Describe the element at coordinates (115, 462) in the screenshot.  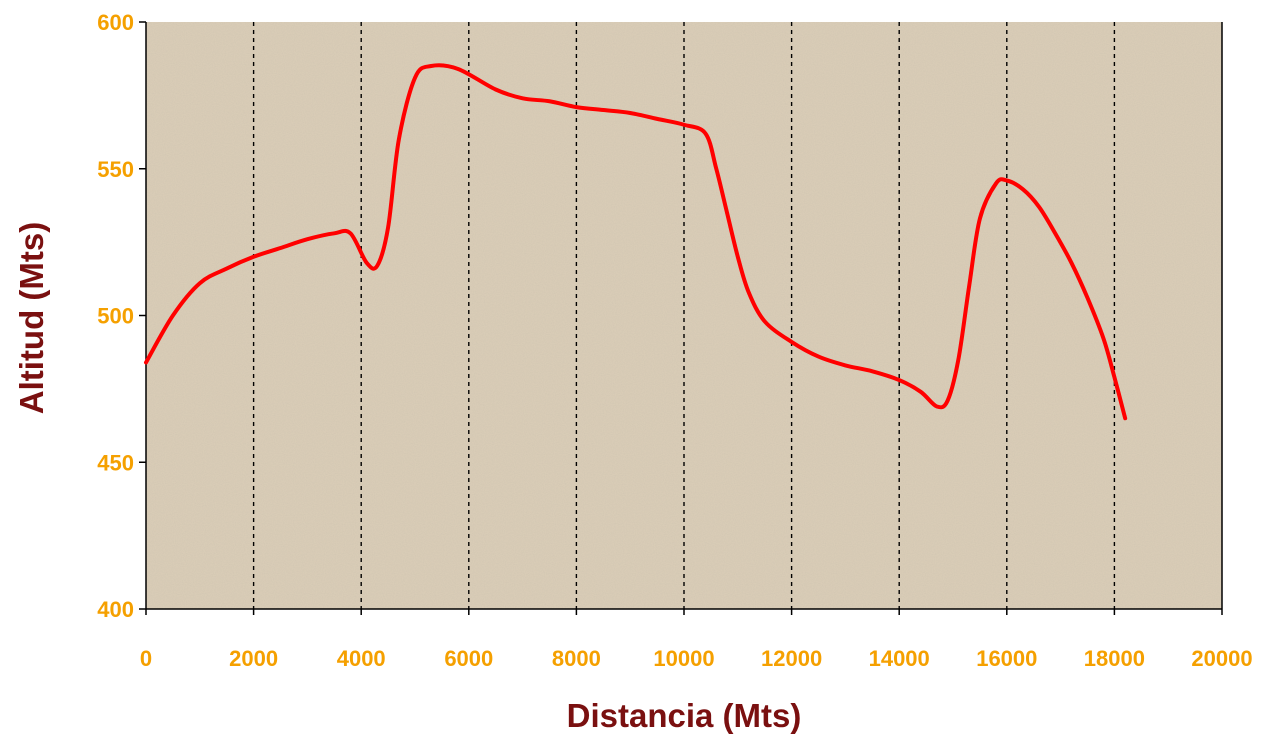
I see `y-tick-label-450: 450` at that location.